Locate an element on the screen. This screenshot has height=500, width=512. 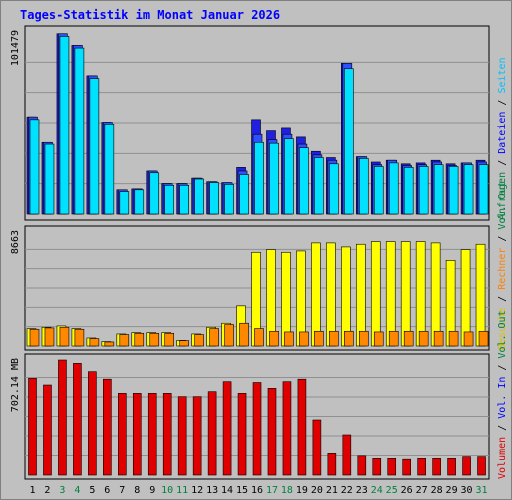
day-label: 4 is located at coordinates (77, 490).